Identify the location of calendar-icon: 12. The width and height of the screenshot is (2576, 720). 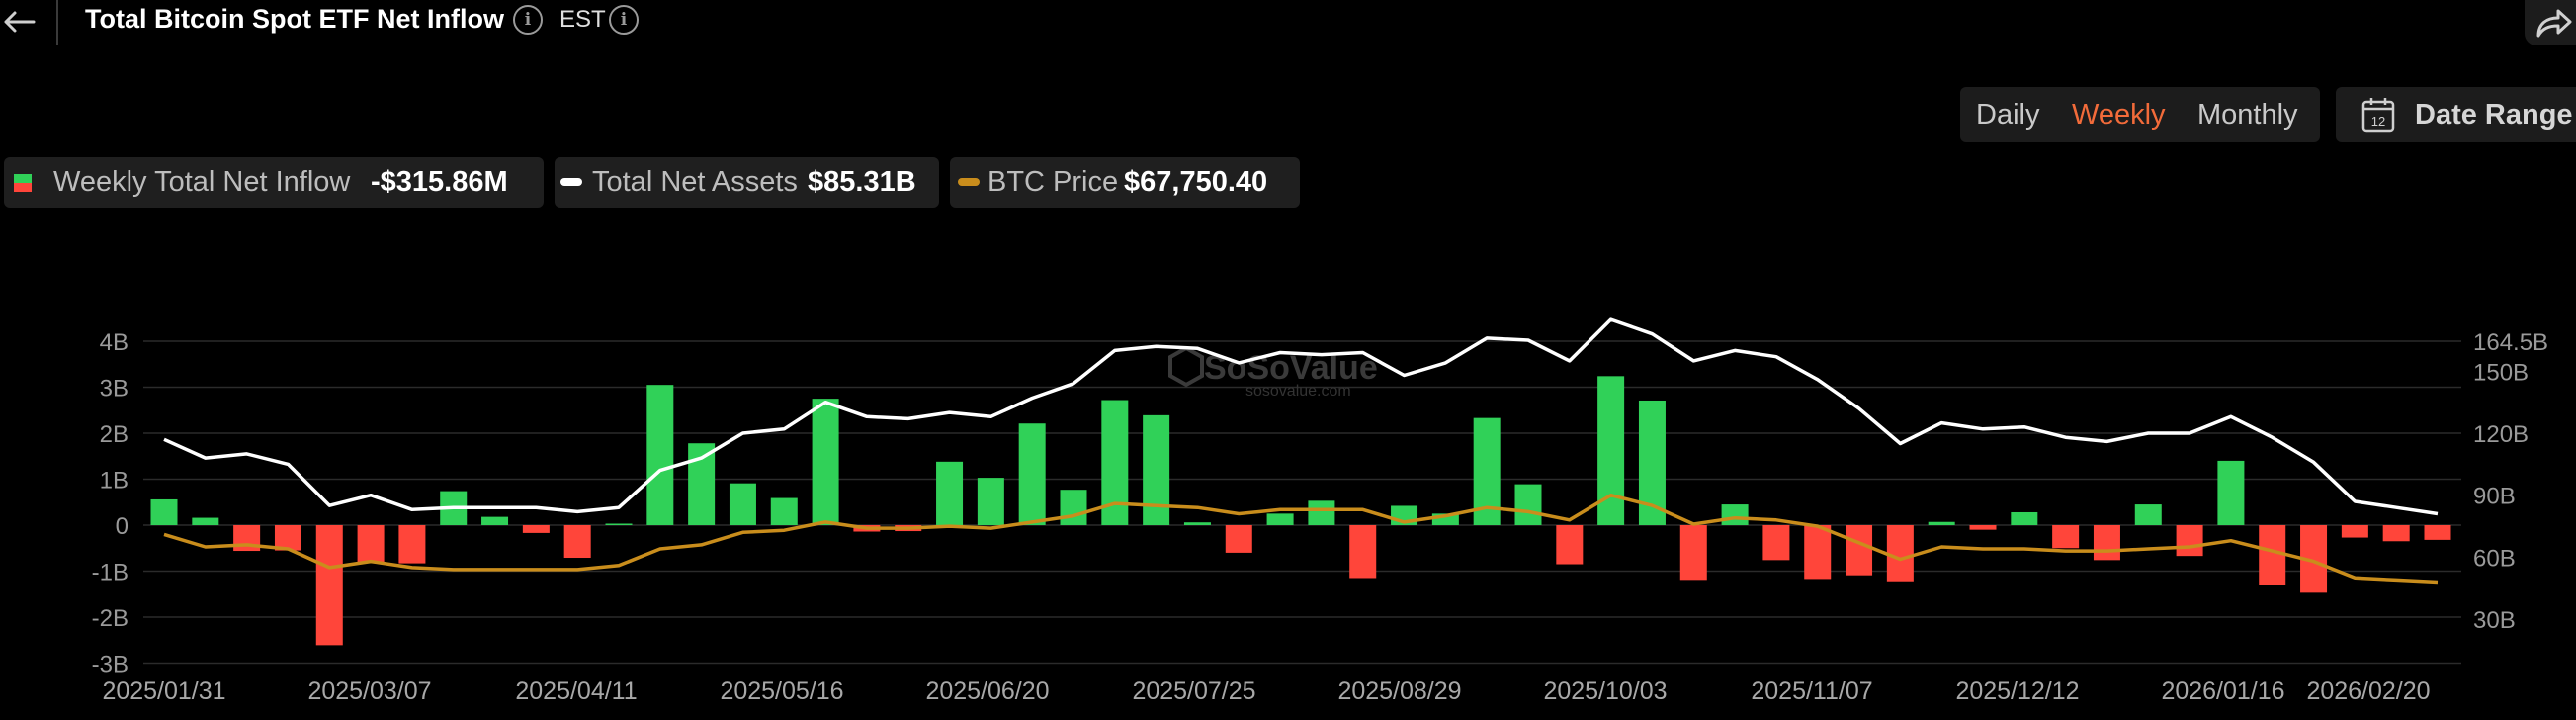
(2378, 115).